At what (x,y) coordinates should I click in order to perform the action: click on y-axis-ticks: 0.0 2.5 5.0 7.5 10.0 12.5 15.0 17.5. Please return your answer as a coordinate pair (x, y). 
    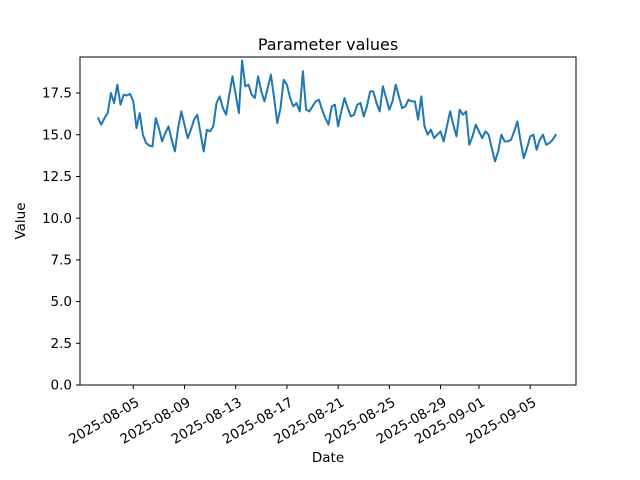
    Looking at the image, I should click on (61, 240).